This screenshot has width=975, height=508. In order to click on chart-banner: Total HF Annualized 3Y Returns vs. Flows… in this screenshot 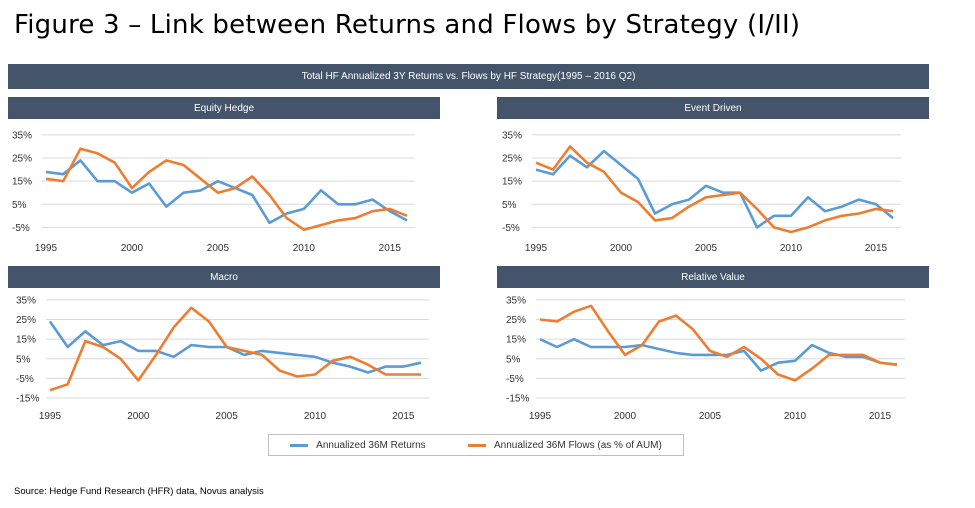, I will do `click(468, 76)`.